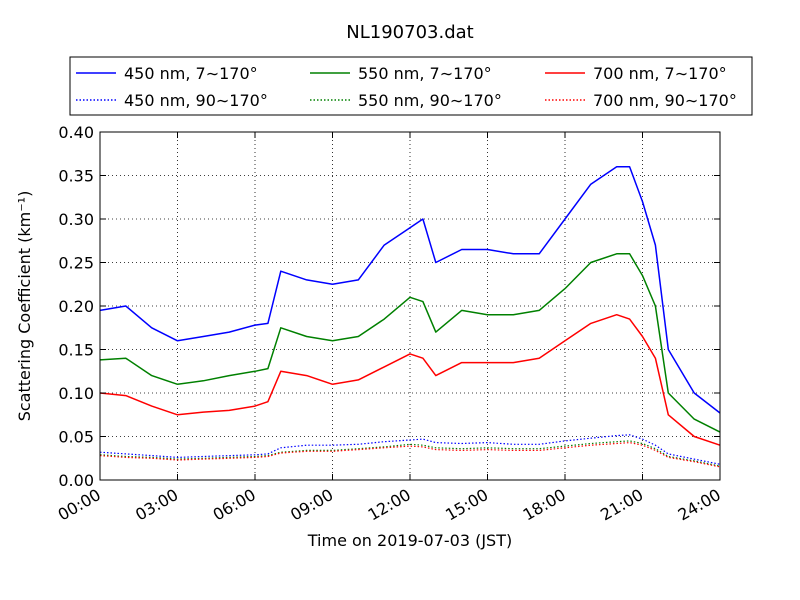 This screenshot has height=600, width=800. What do you see at coordinates (196, 100) in the screenshot?
I see `legend-label-2: 450 nm, 90∼170°` at bounding box center [196, 100].